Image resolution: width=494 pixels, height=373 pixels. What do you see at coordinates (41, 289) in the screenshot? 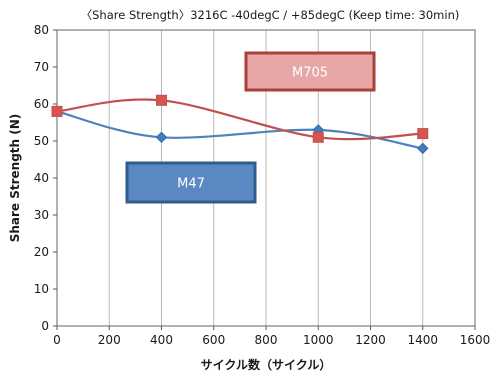
I see `y-tick-label: 10` at bounding box center [41, 289].